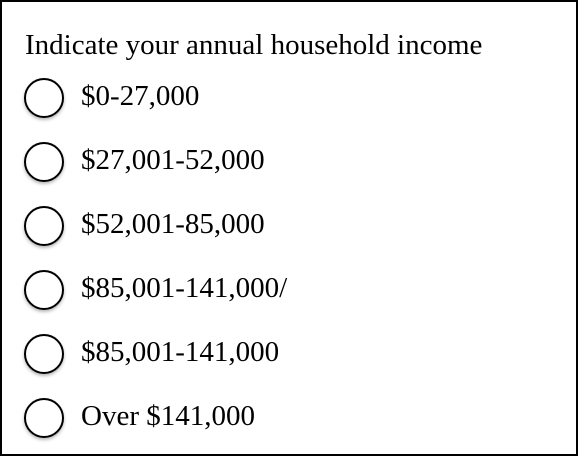  Describe the element at coordinates (168, 416) in the screenshot. I see `option-label: Over $141,000` at that location.